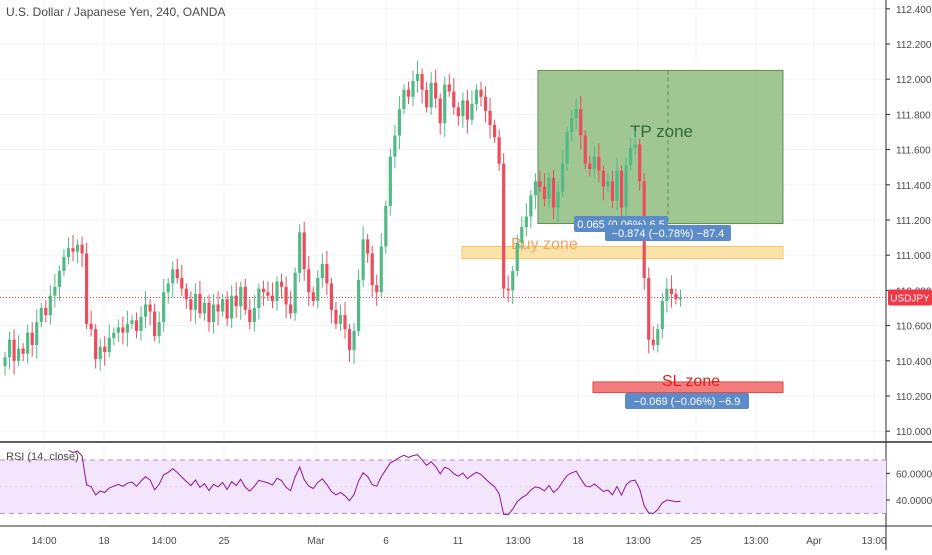  What do you see at coordinates (622, 252) in the screenshot?
I see `buy-zone` at bounding box center [622, 252].